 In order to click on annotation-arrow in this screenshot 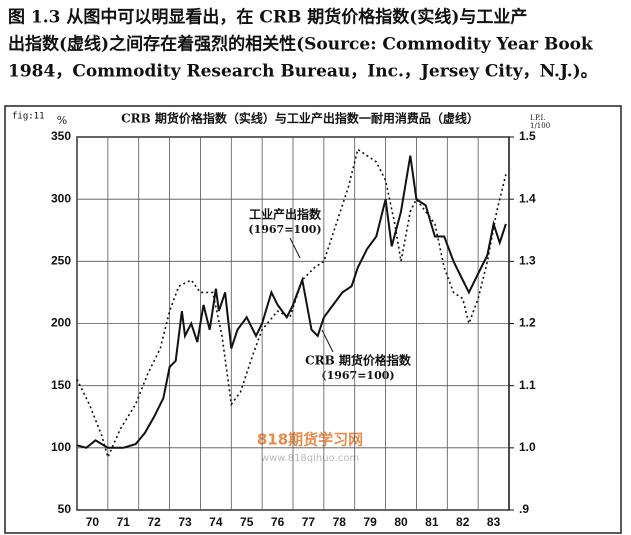, I will do `click(295, 248)`.